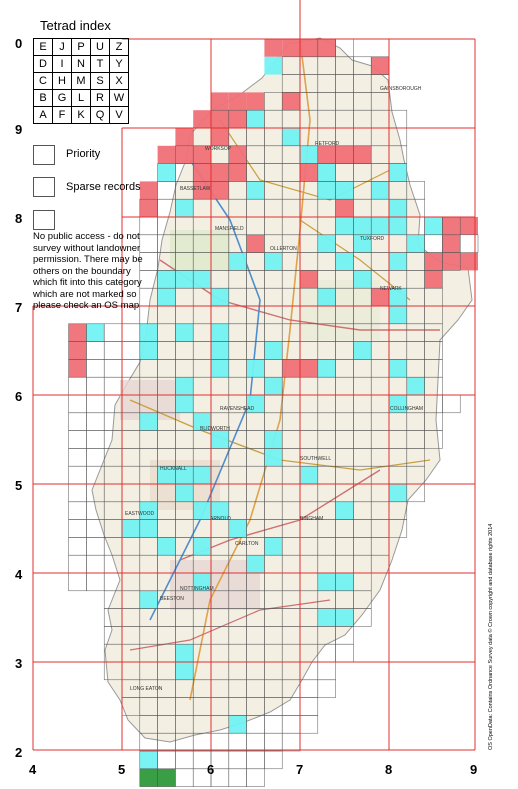 The image size is (518, 789). Describe the element at coordinates (19, 218) in the screenshot. I see `y-axis-label: 8` at that location.